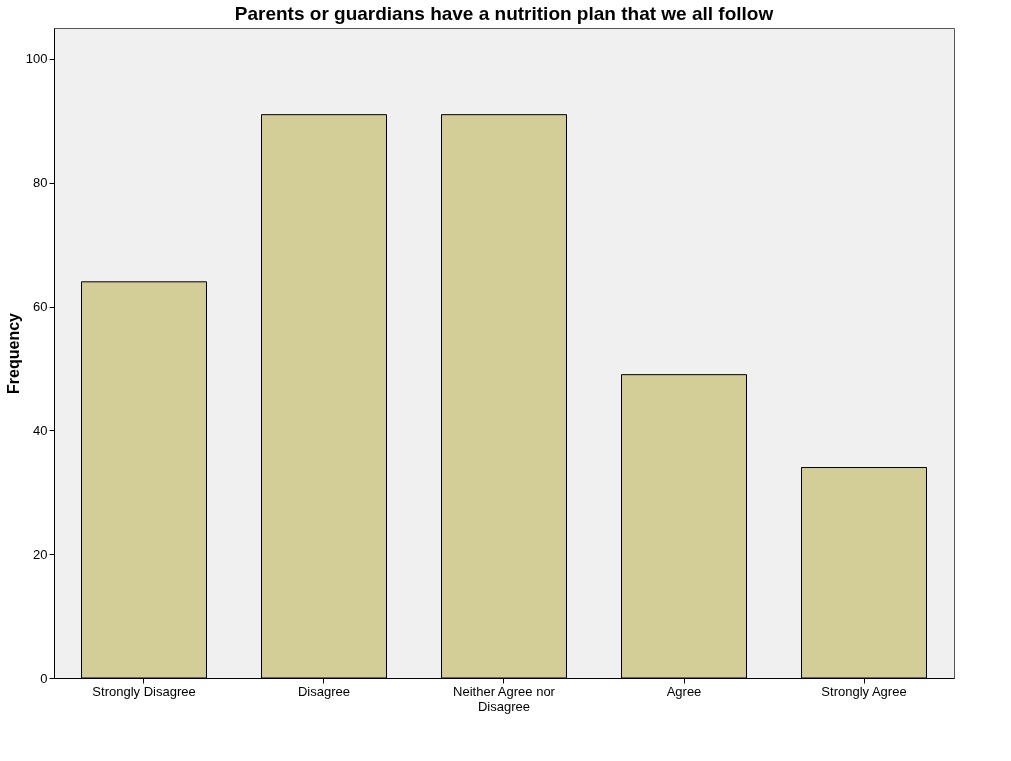  What do you see at coordinates (13, 353) in the screenshot?
I see `y-axis-title: Frequency` at bounding box center [13, 353].